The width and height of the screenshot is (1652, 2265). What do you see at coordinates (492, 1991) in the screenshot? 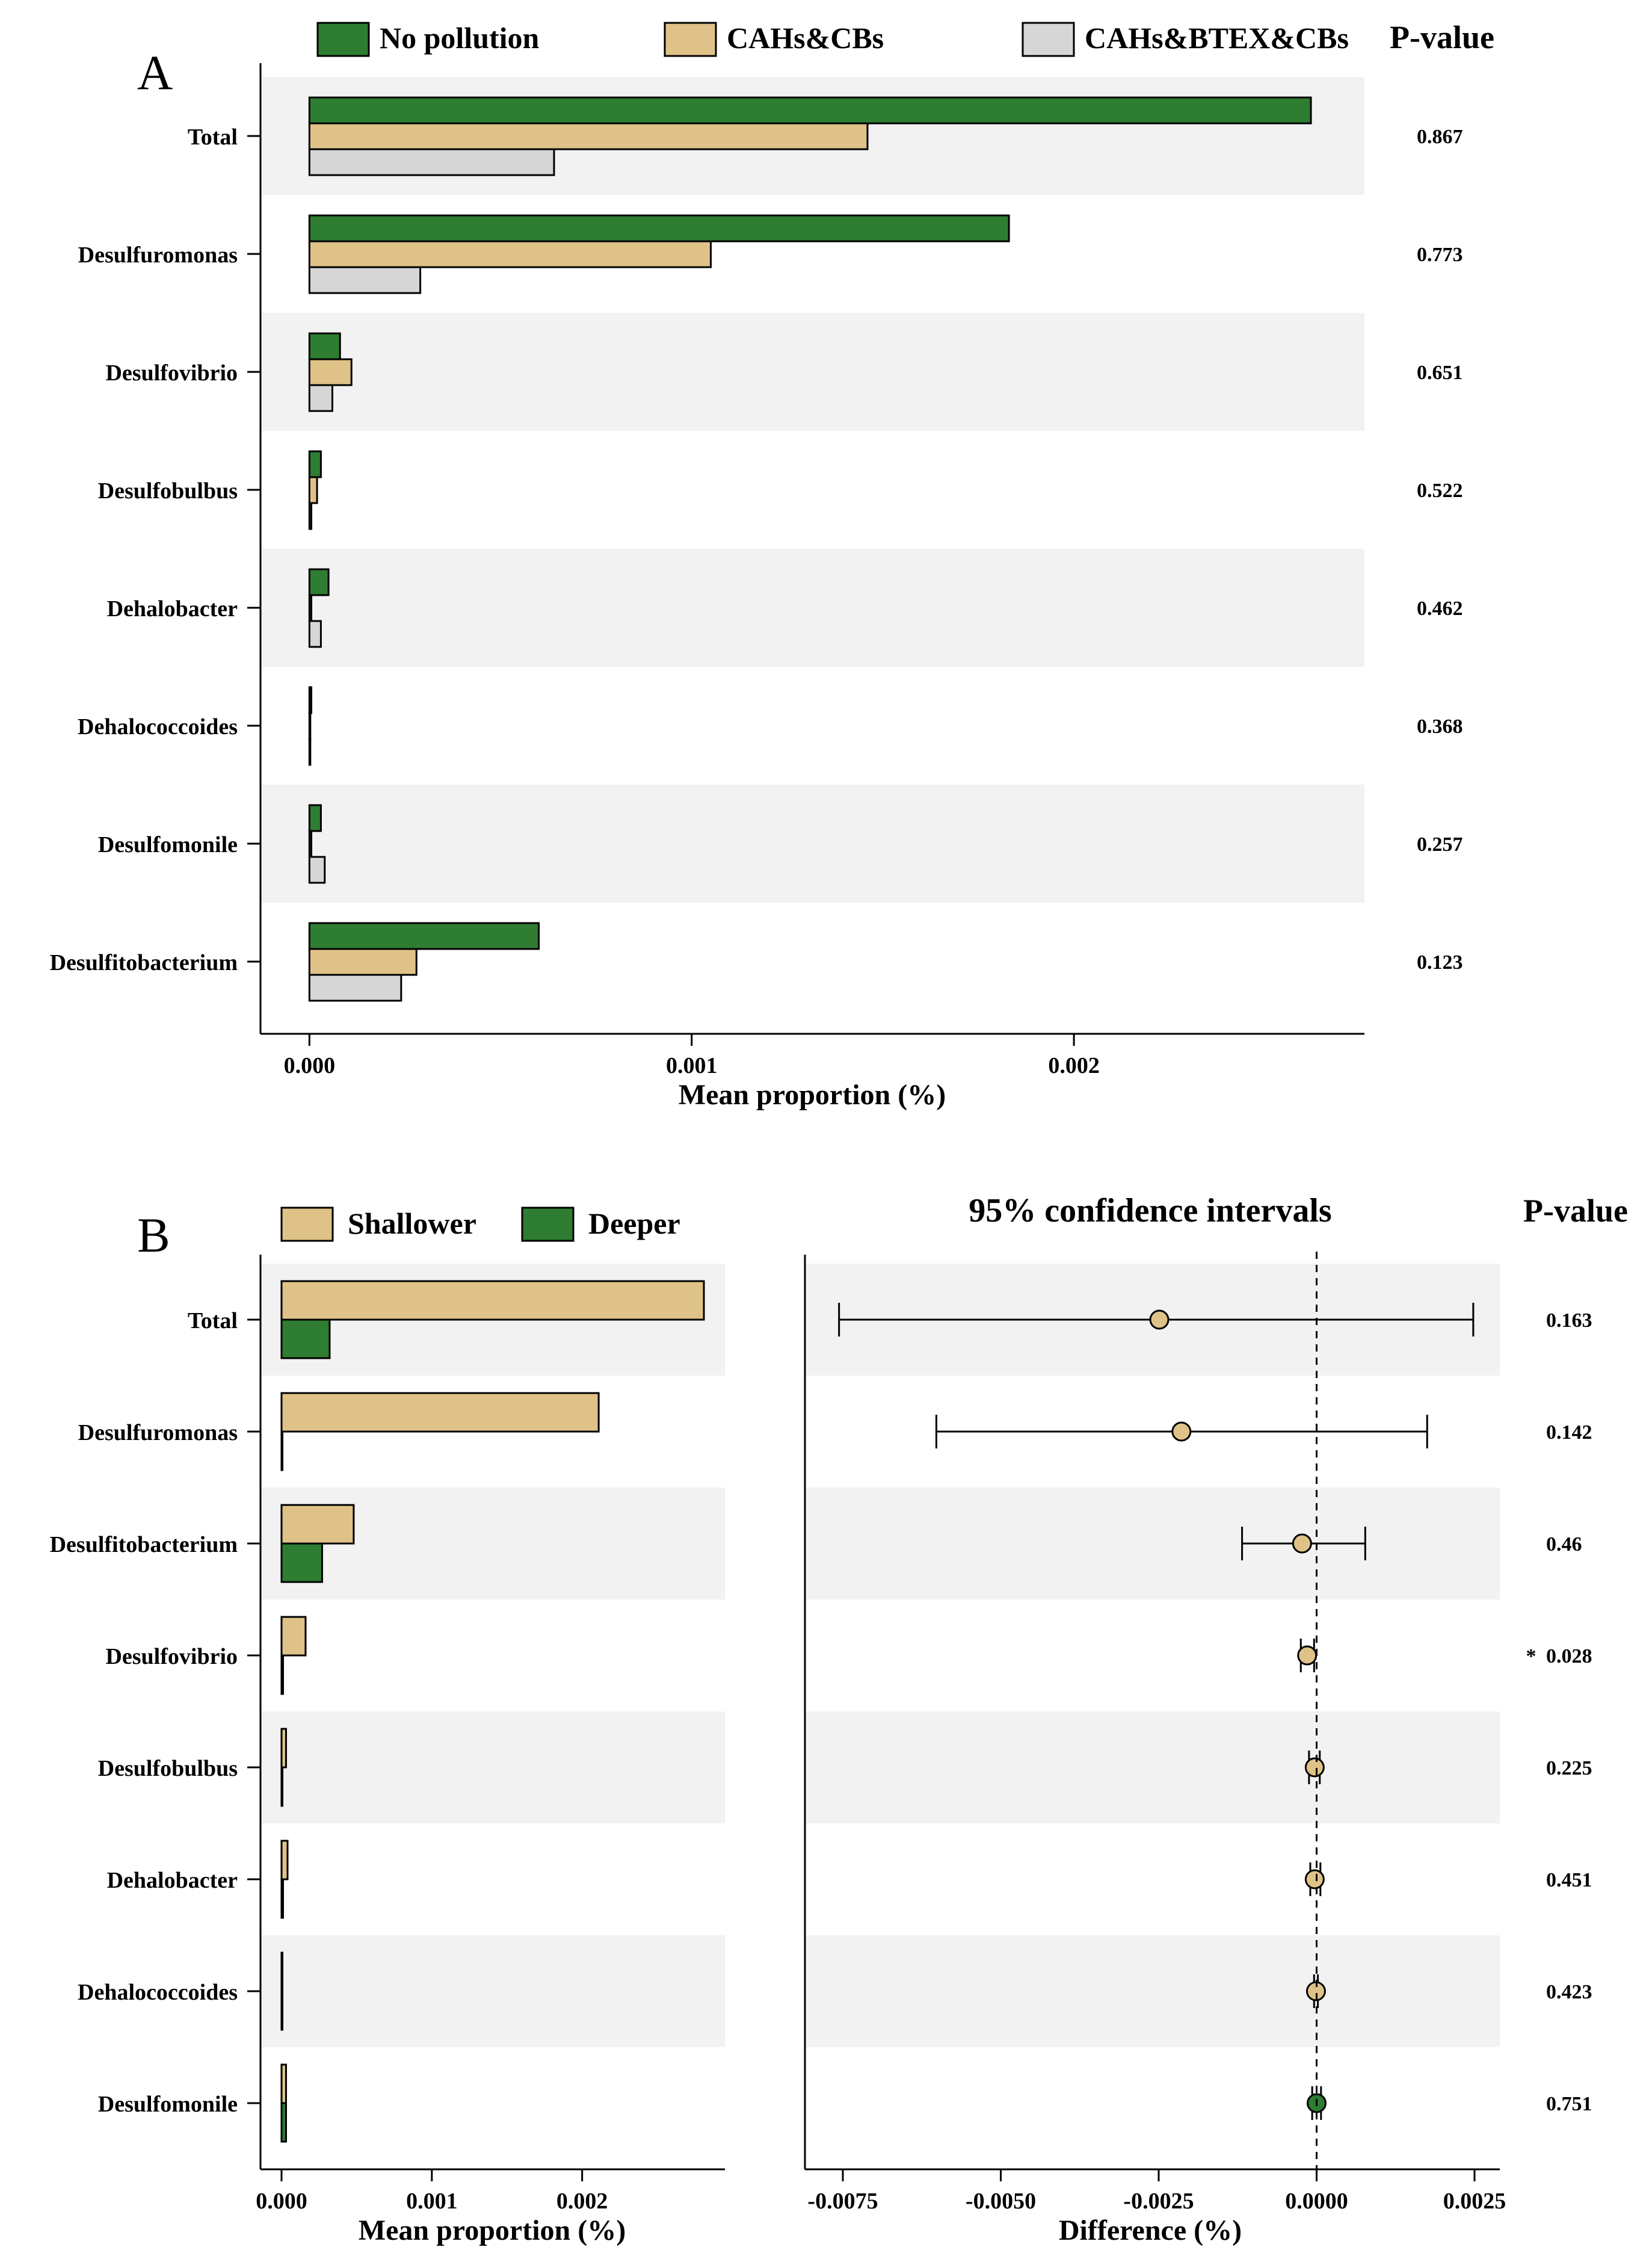
I see `row-band-bars-dehalococcoides` at bounding box center [492, 1991].